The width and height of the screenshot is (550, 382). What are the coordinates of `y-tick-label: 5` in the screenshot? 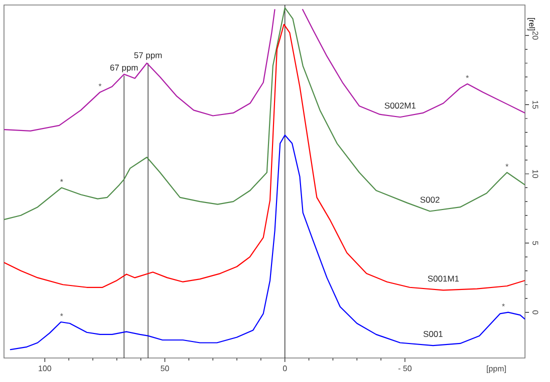 It's located at (535, 243).